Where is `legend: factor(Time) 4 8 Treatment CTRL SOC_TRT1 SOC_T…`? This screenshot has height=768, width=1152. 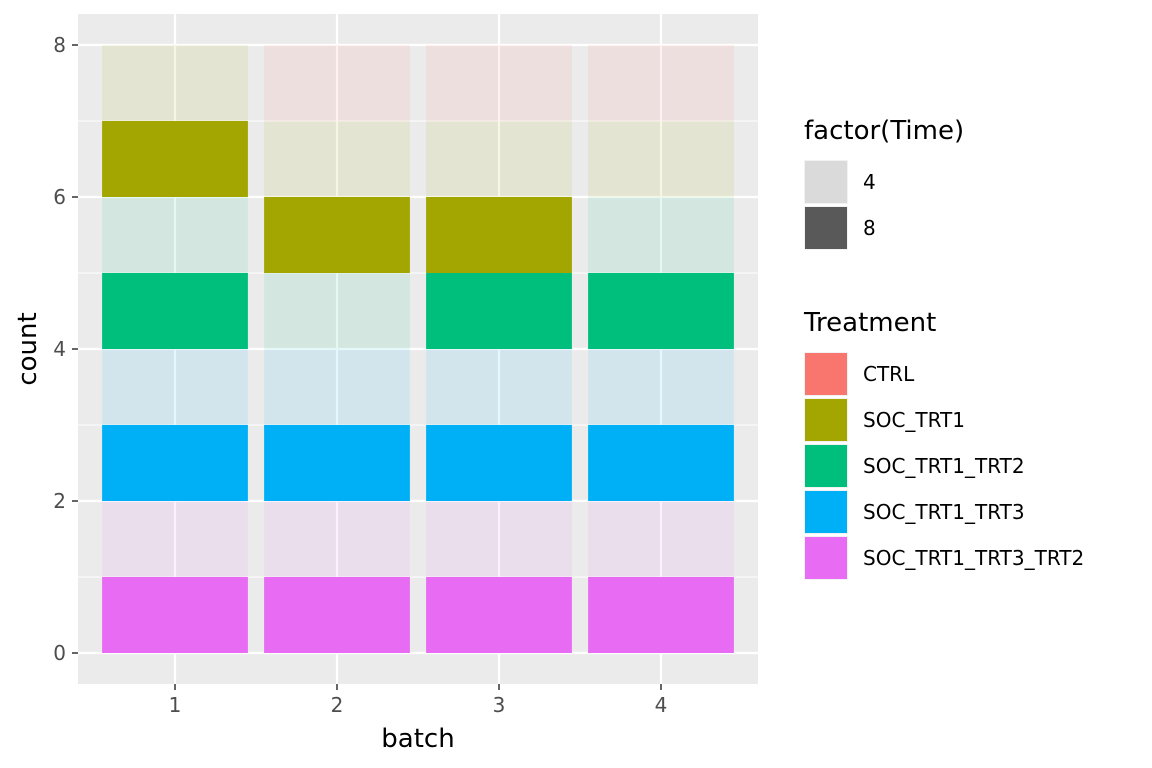
legend: factor(Time) 4 8 Treatment CTRL SOC_TRT1 SOC_T… is located at coordinates (943, 348).